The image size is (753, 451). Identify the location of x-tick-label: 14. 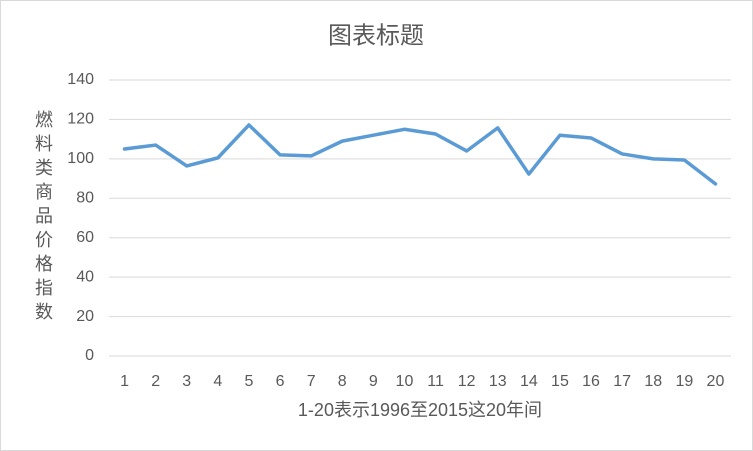
(529, 381).